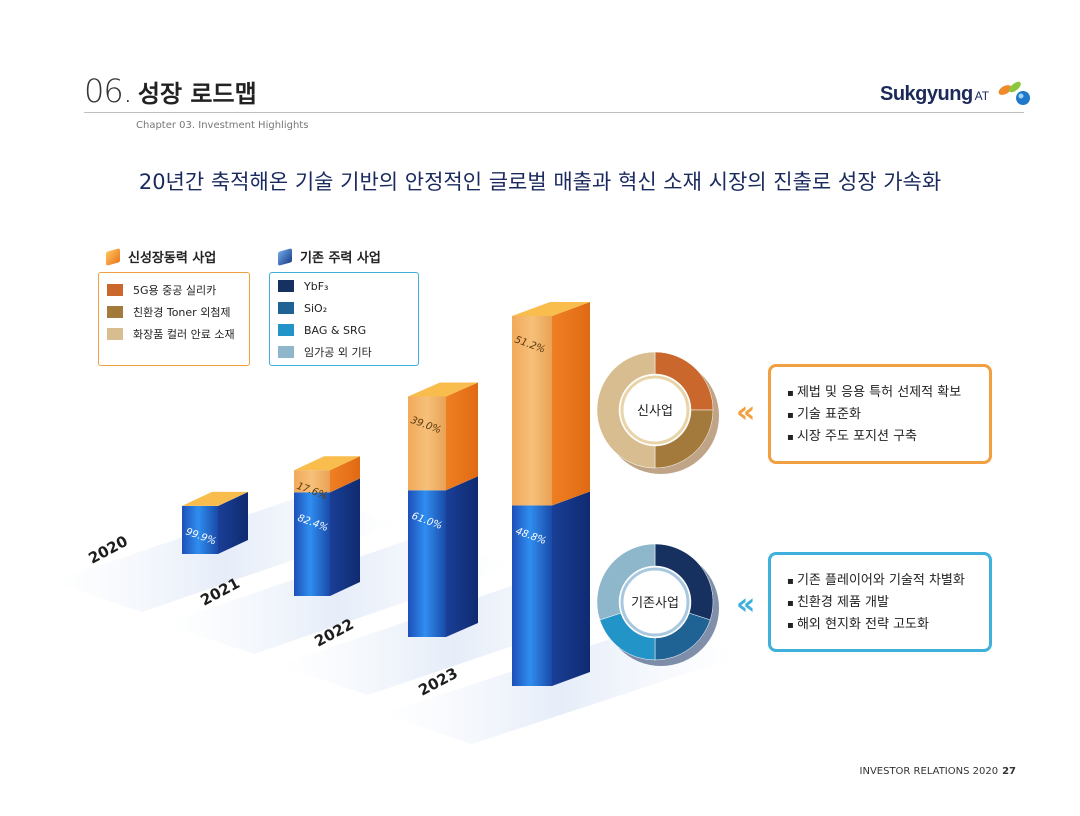  Describe the element at coordinates (184, 334) in the screenshot. I see `legend-label: 화장품 컬러 안료 소재` at that location.